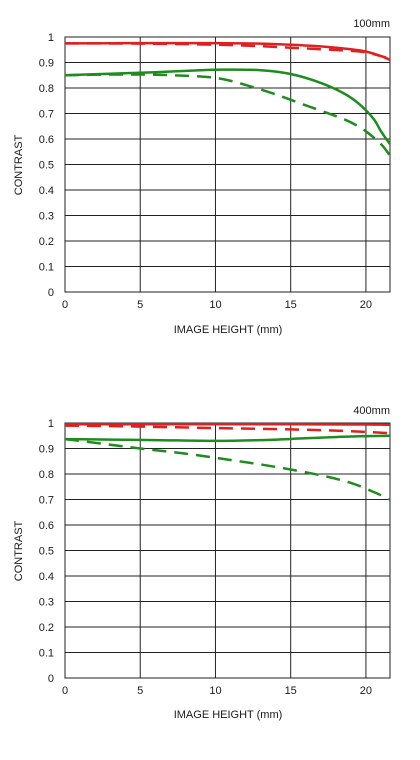  What do you see at coordinates (371, 24) in the screenshot?
I see `chart-title: 100mm` at bounding box center [371, 24].